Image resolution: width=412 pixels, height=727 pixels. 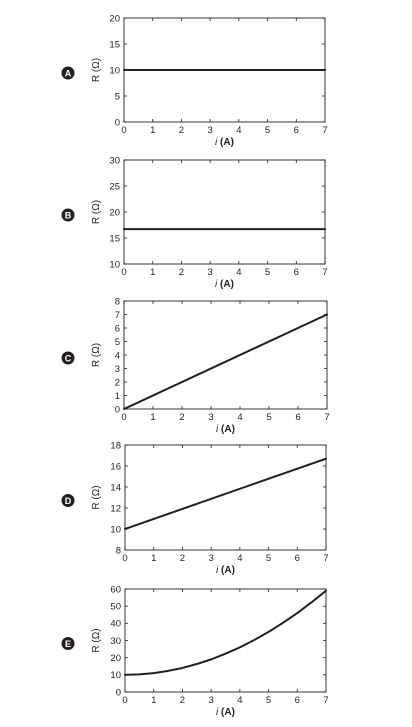 I want to click on panel-b-badge-circle, so click(x=68, y=215).